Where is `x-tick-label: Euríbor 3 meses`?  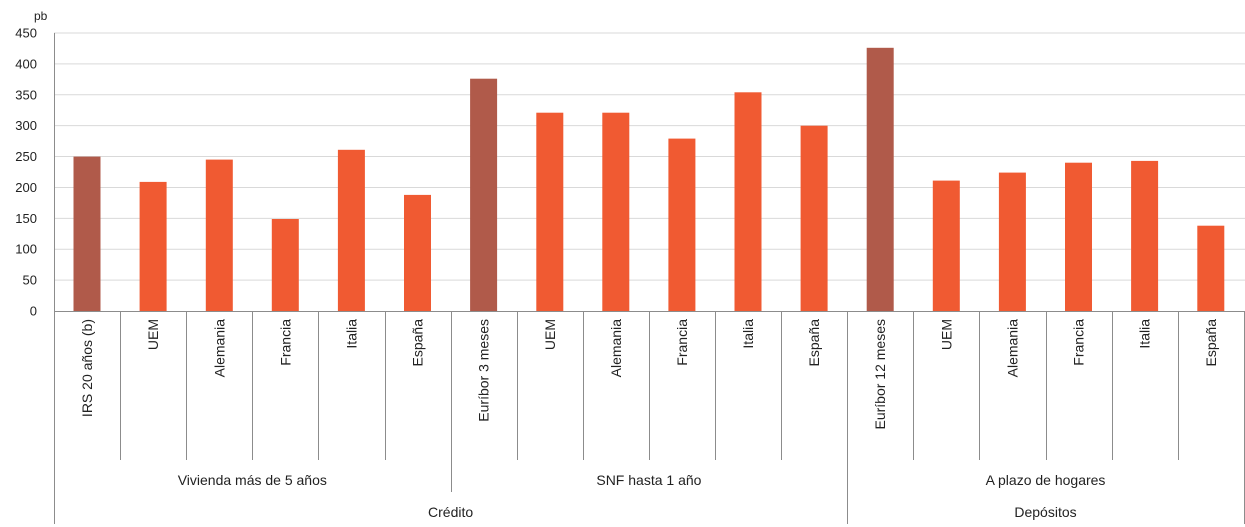
x-tick-label: Euríbor 3 meses is located at coordinates (484, 370).